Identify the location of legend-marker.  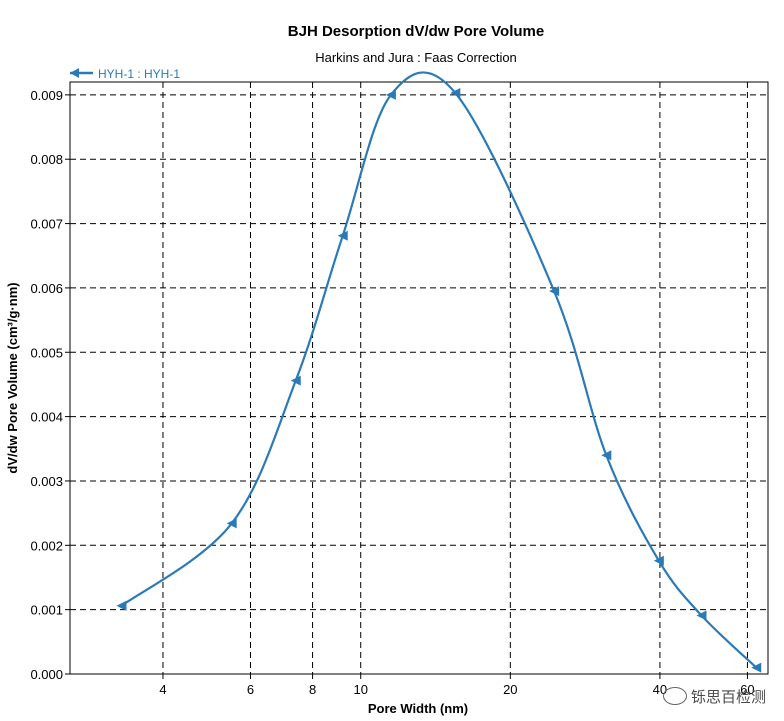
(74, 73).